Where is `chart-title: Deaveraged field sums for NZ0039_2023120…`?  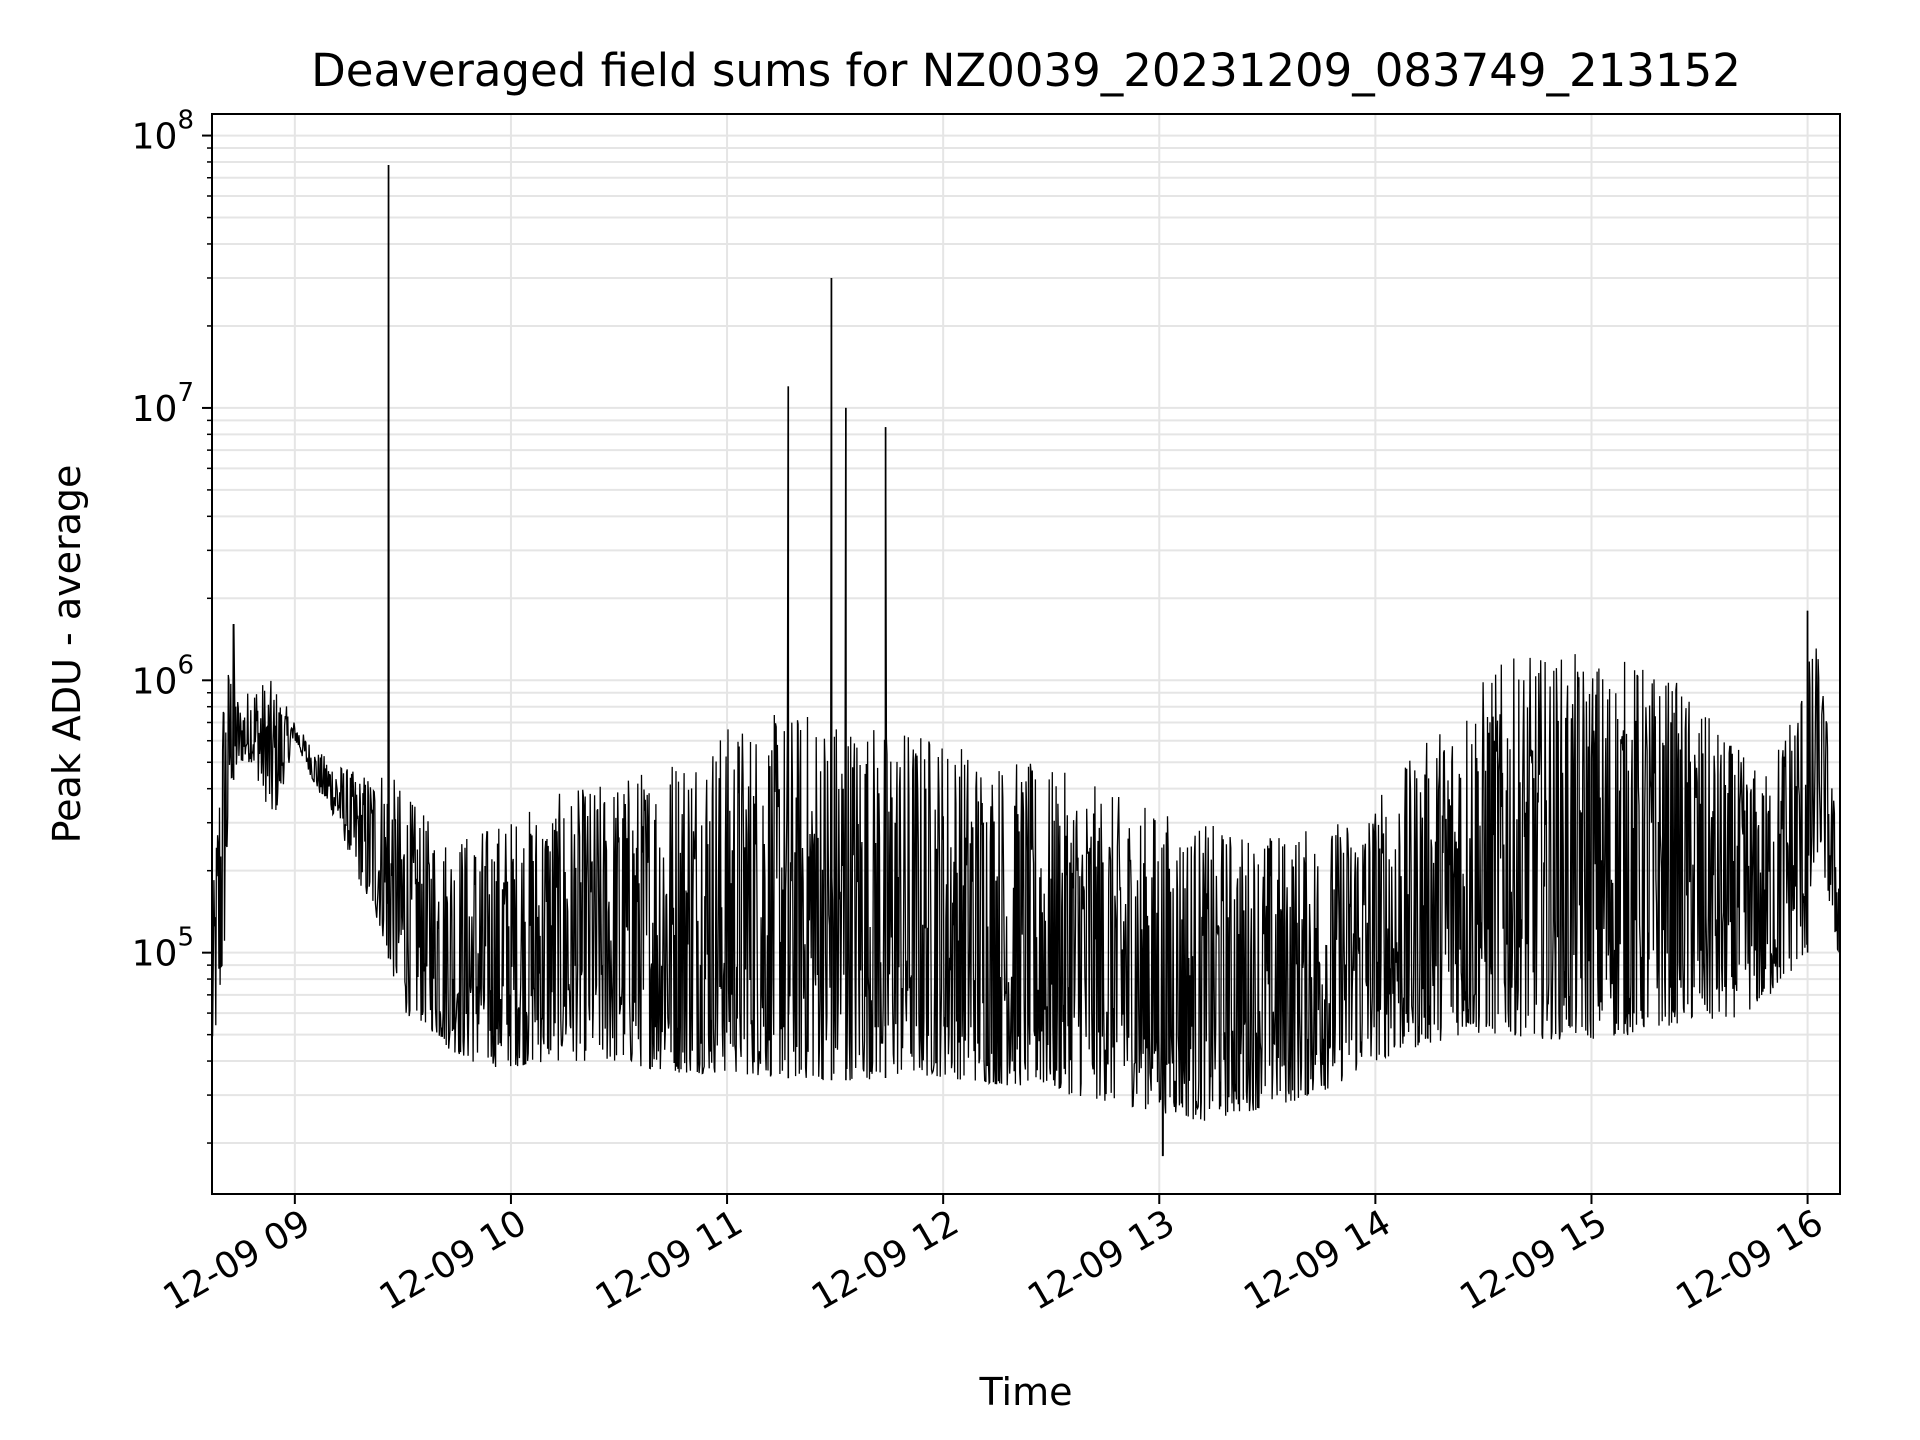
chart-title: Deaveraged field sums for NZ0039_2023120… is located at coordinates (1026, 70).